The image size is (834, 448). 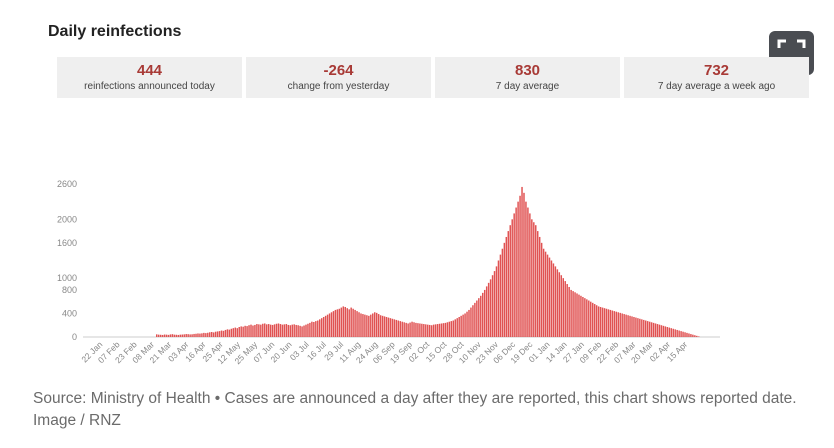 I want to click on stat-label: 7 day average, so click(x=527, y=86).